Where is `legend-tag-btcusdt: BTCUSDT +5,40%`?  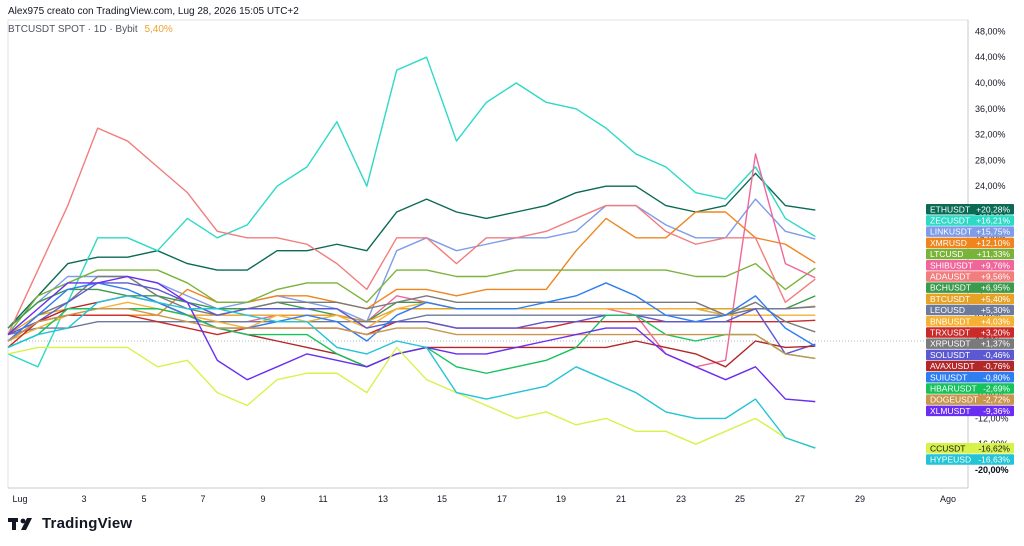 legend-tag-btcusdt: BTCUSDT +5,40% is located at coordinates (970, 299).